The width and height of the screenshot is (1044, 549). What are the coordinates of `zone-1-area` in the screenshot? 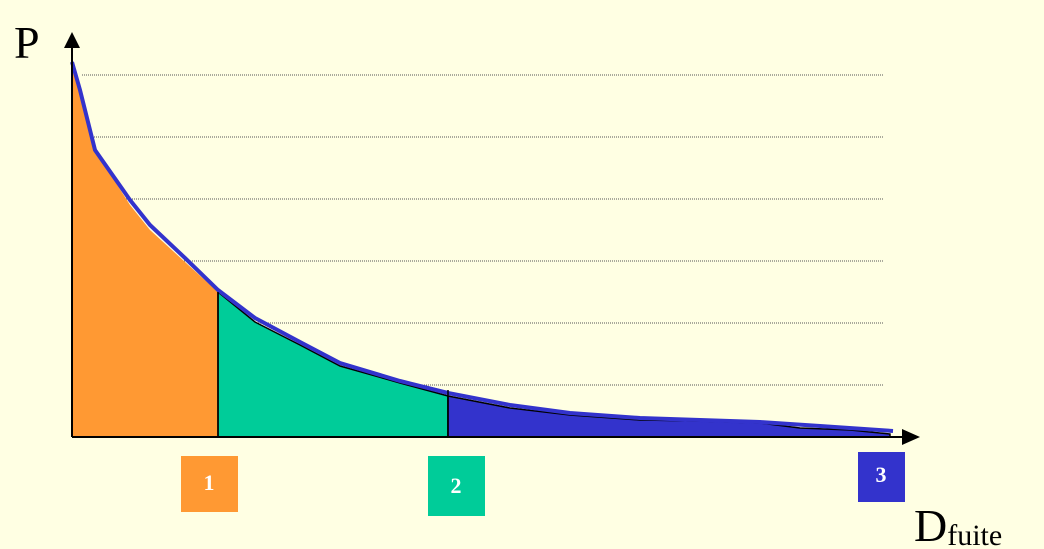 It's located at (145, 249).